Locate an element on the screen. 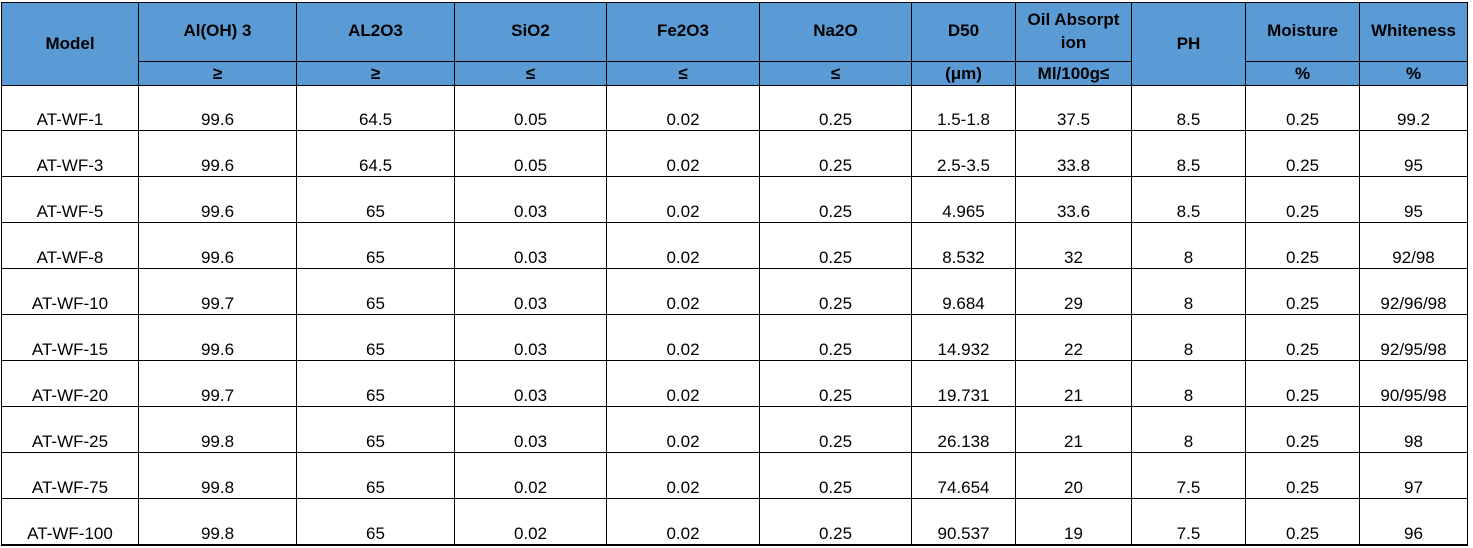  cell-oil-absorption: 33.8 is located at coordinates (1073, 153).